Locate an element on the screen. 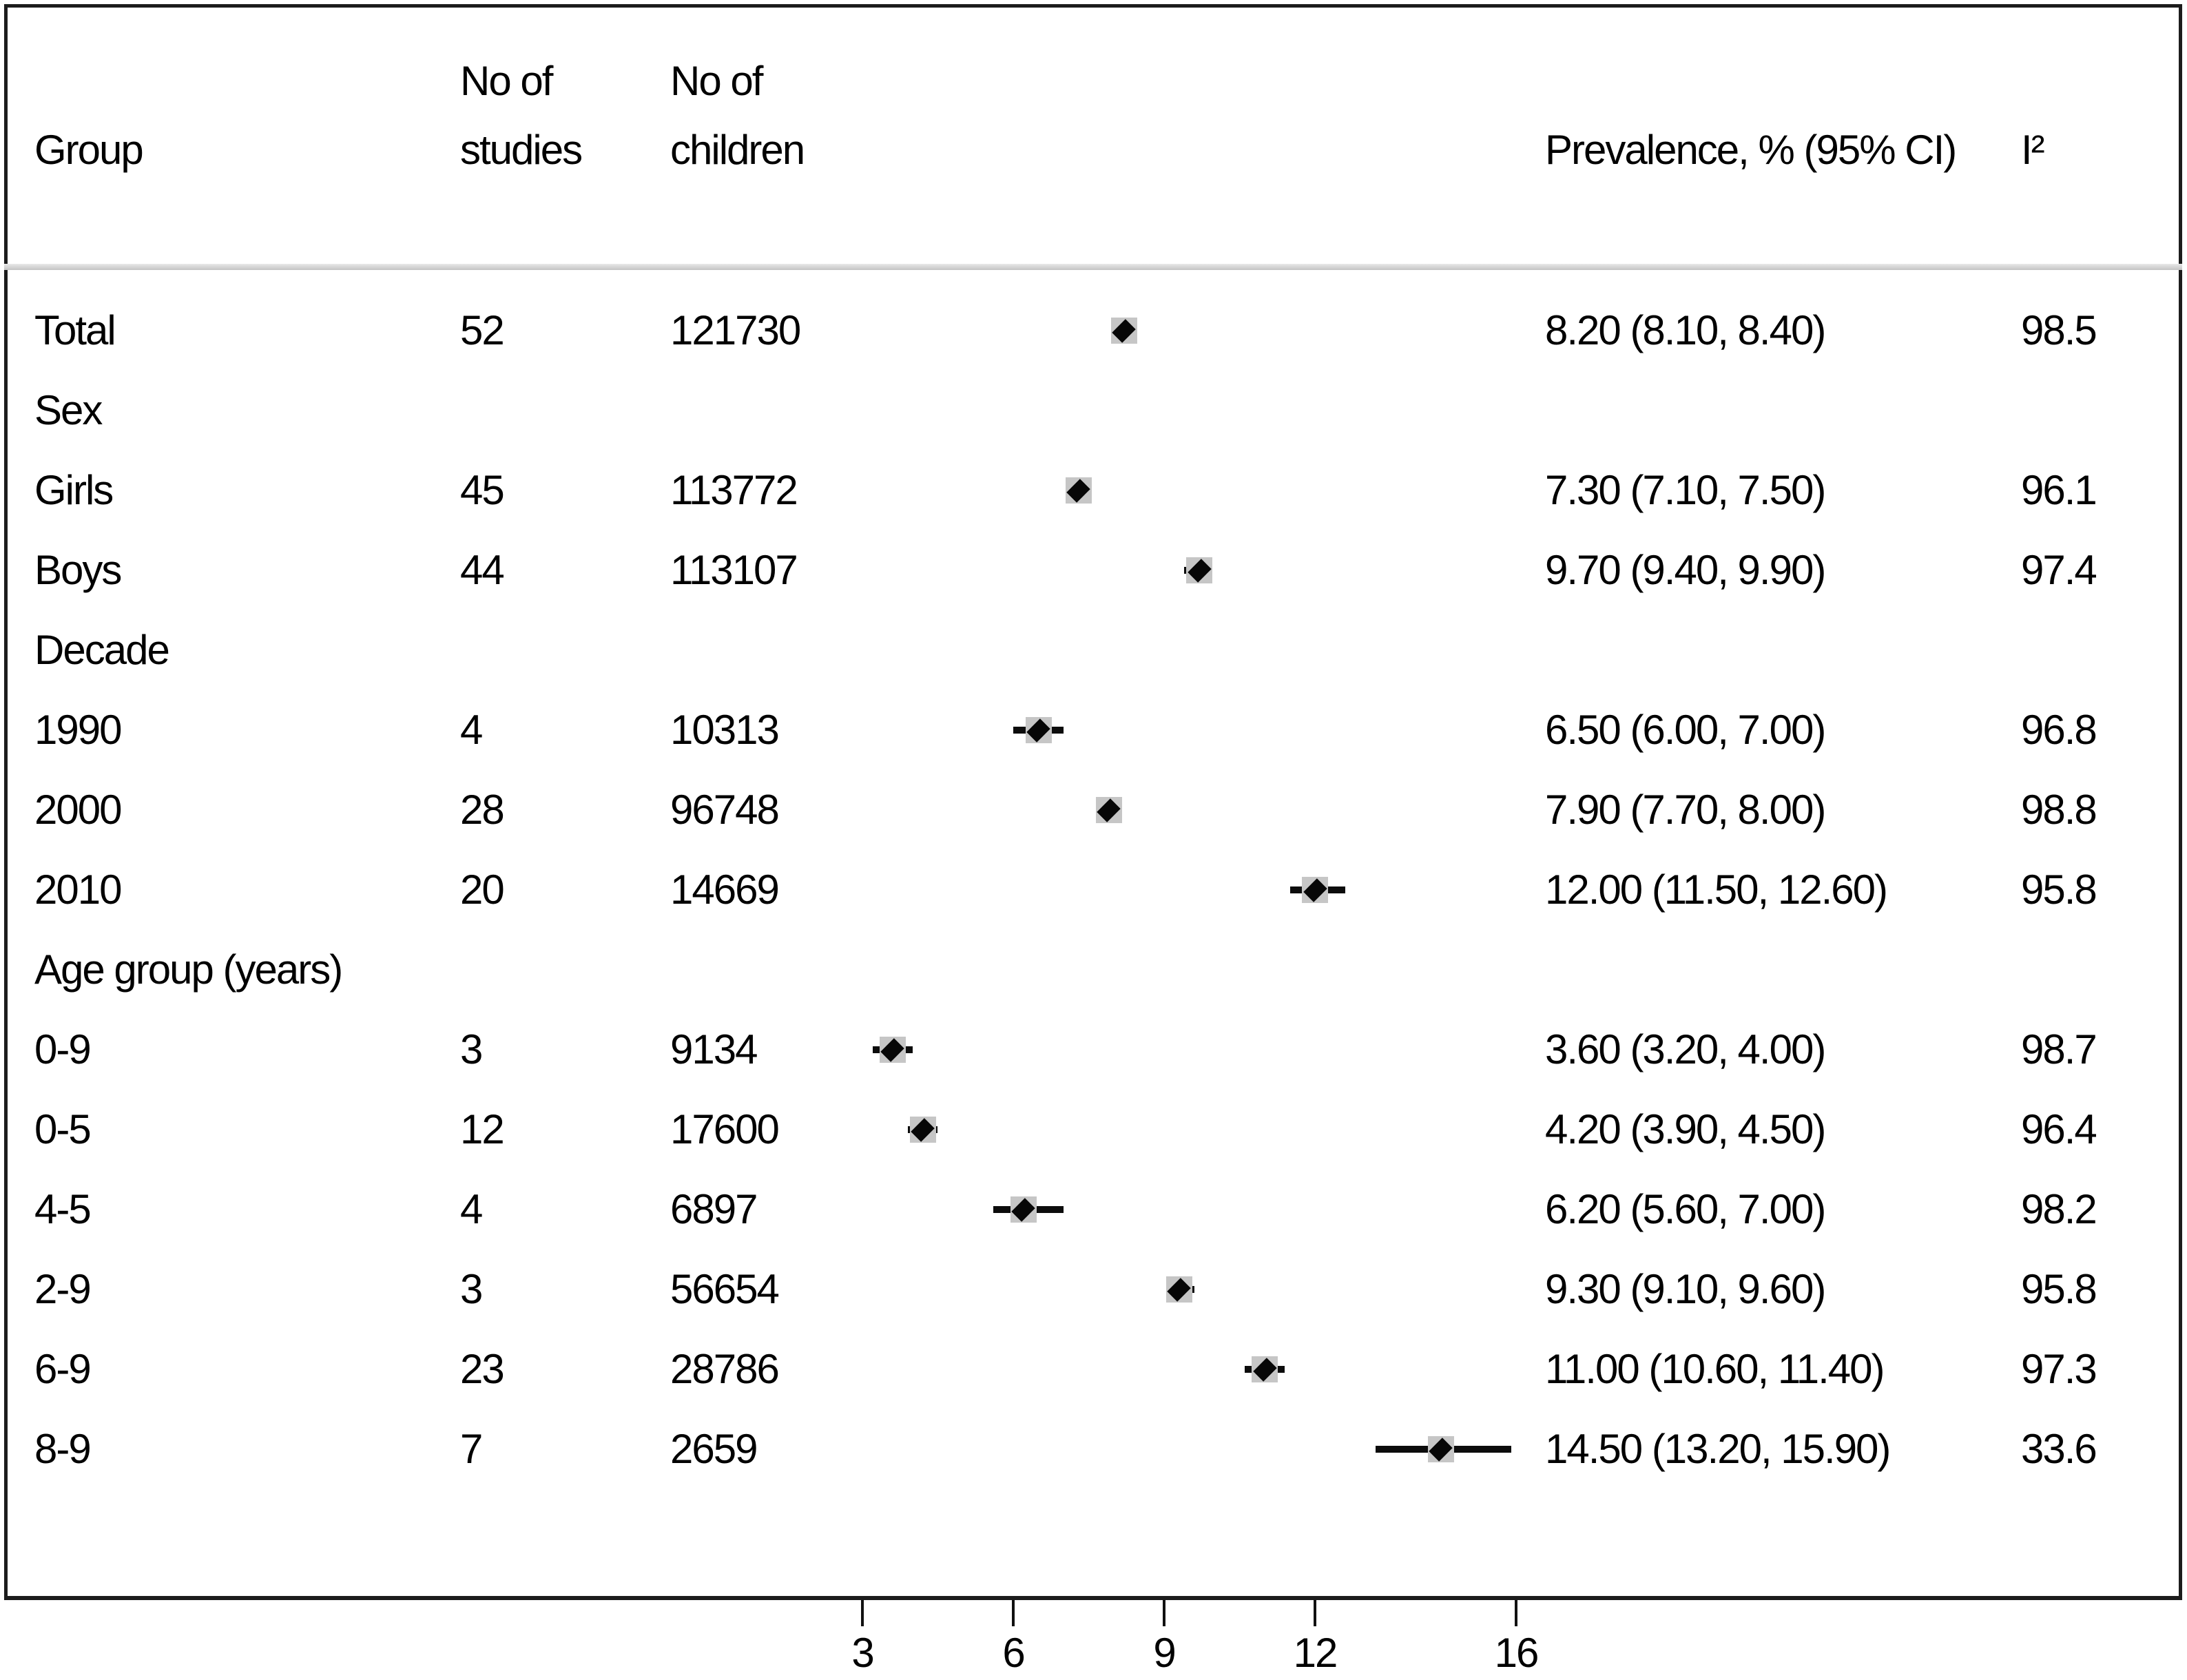 This screenshot has width=2187, height=1680. i2-value: 98.2 is located at coordinates (2059, 1209).